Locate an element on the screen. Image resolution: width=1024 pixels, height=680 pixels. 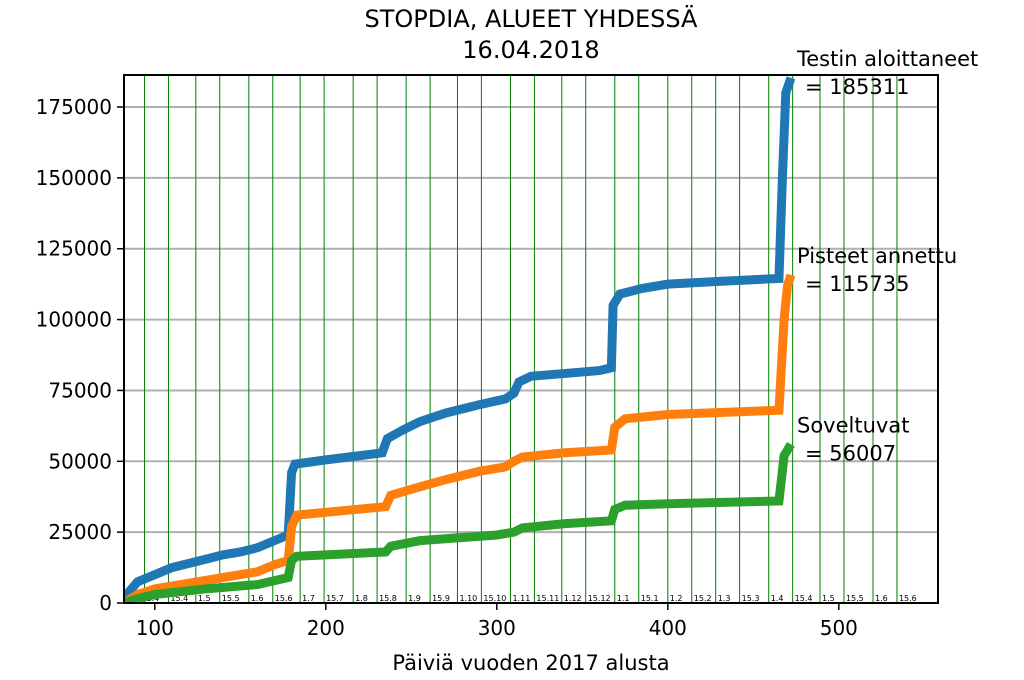
date-label: 15.8 is located at coordinates (388, 598).